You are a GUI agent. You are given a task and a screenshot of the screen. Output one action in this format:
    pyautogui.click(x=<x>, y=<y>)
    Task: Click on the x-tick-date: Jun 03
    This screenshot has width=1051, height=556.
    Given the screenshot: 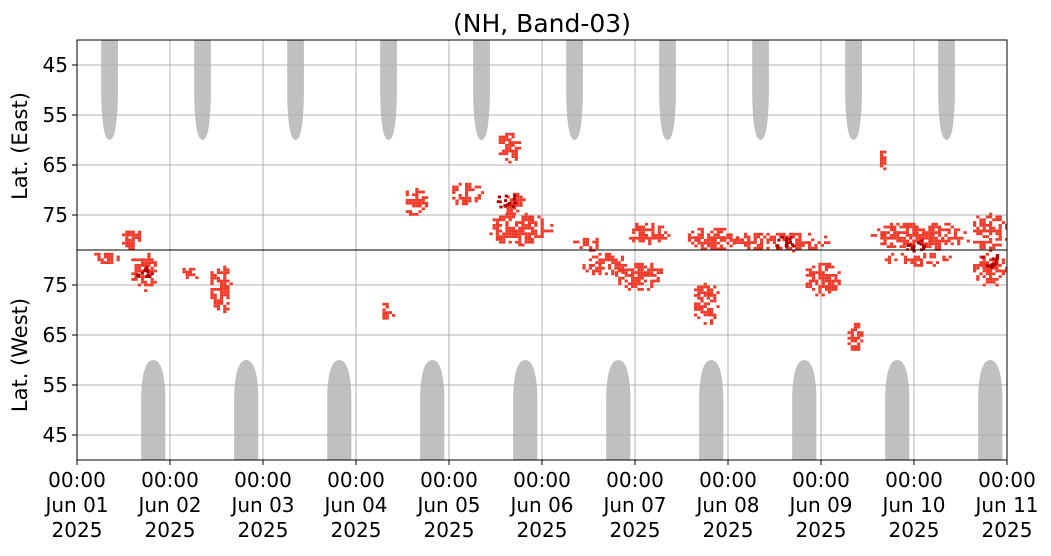 What is the action you would take?
    pyautogui.click(x=261, y=505)
    